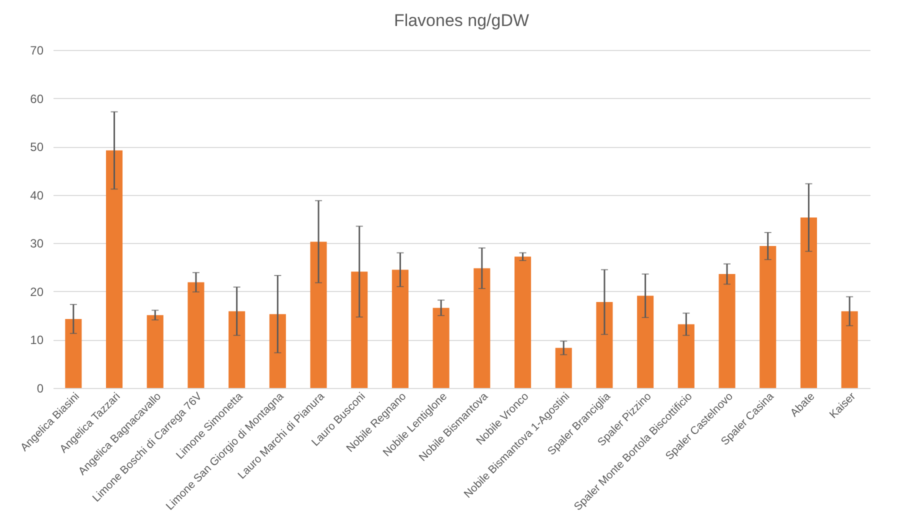 The height and width of the screenshot is (530, 912). Describe the element at coordinates (462, 20) in the screenshot. I see `chart-title: Flavones ng/gDW` at that location.